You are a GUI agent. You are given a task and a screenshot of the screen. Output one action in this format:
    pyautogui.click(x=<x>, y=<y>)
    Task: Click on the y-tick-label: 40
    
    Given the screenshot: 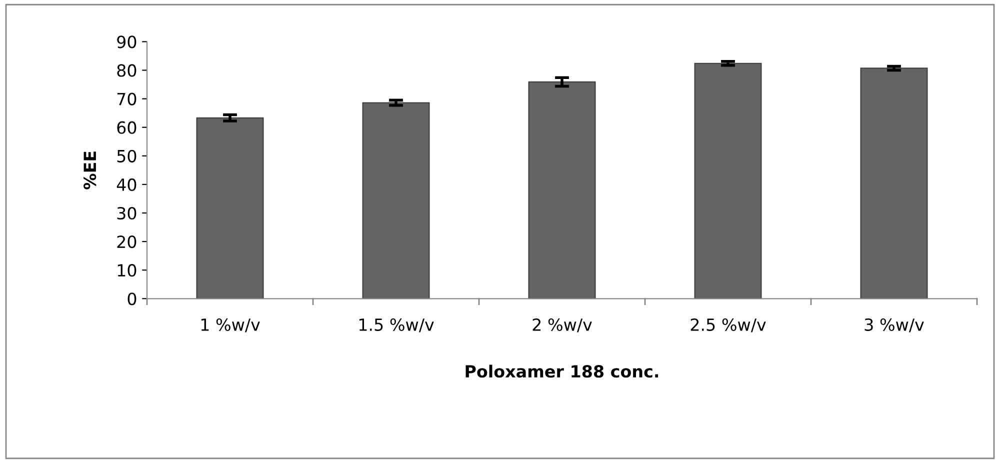 What is the action you would take?
    pyautogui.click(x=126, y=184)
    